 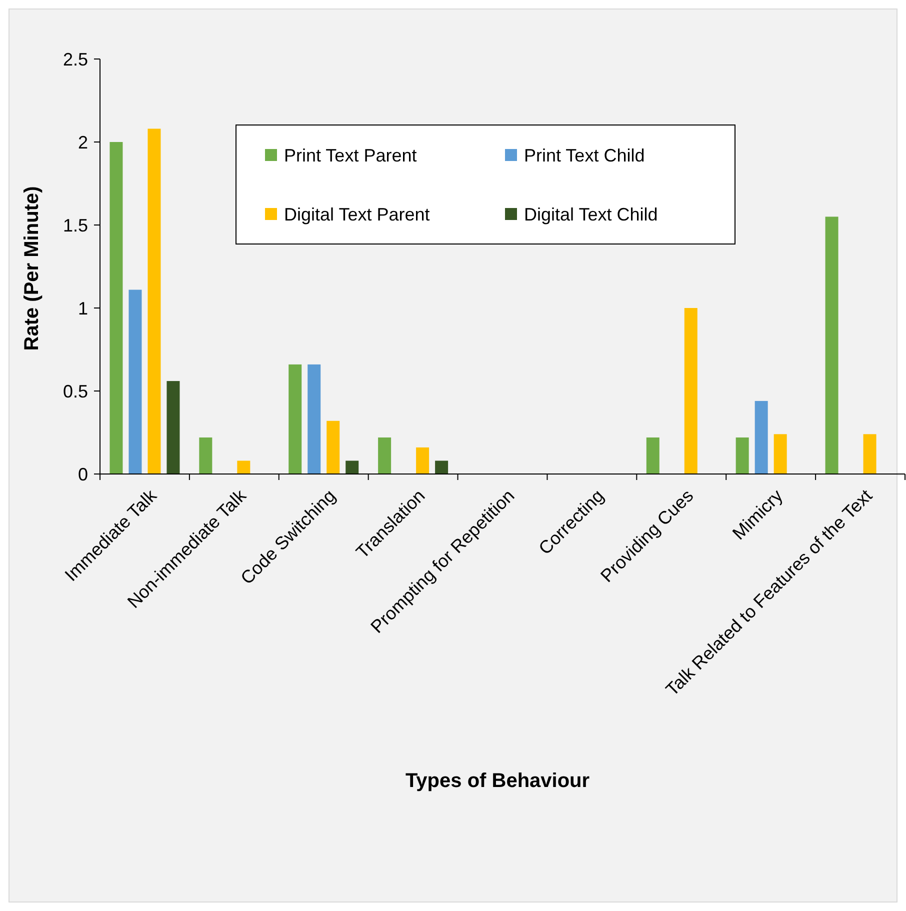 What do you see at coordinates (584, 155) in the screenshot?
I see `legend-label: Print Text Child` at bounding box center [584, 155].